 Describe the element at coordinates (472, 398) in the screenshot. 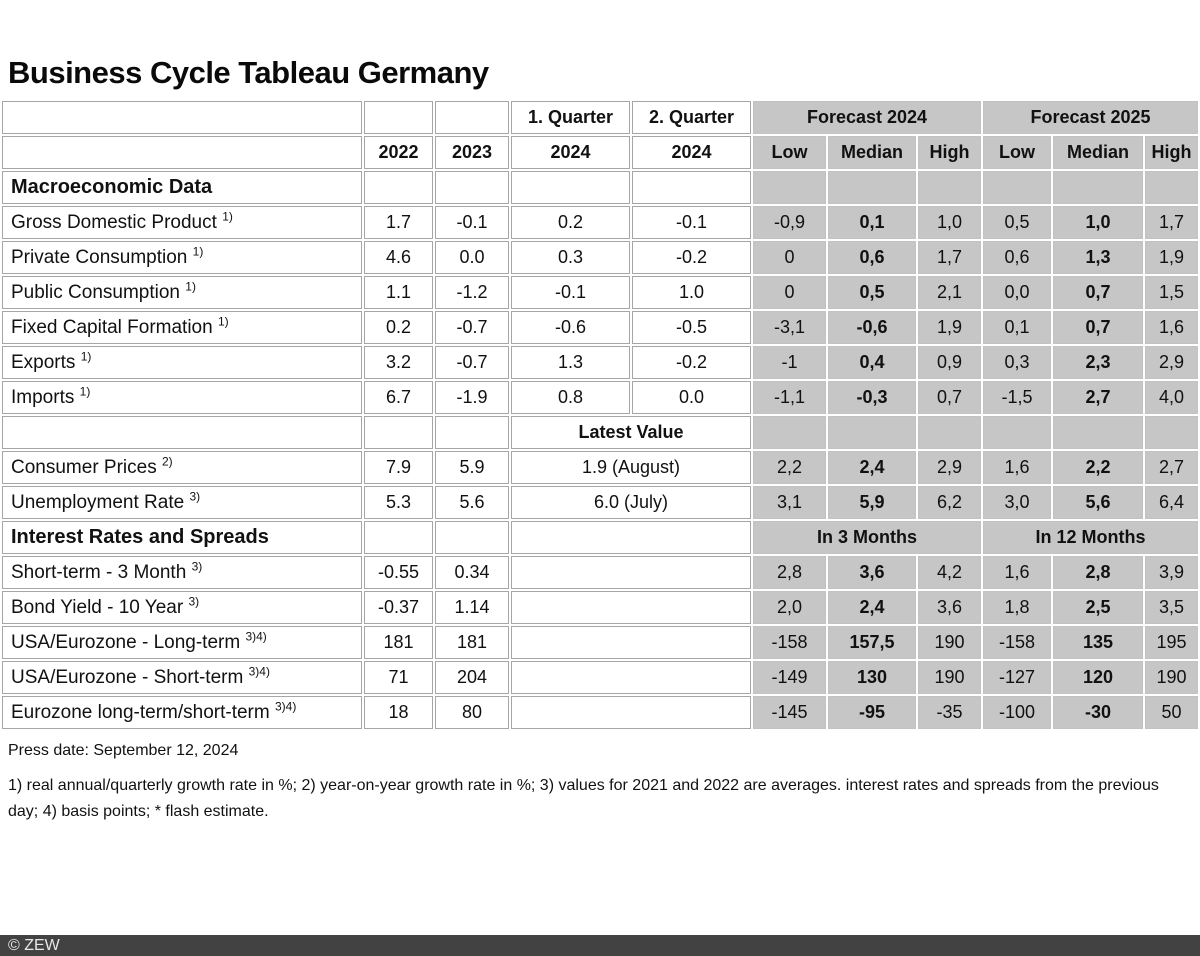

I see `year-2023-cell: -1.9` at that location.